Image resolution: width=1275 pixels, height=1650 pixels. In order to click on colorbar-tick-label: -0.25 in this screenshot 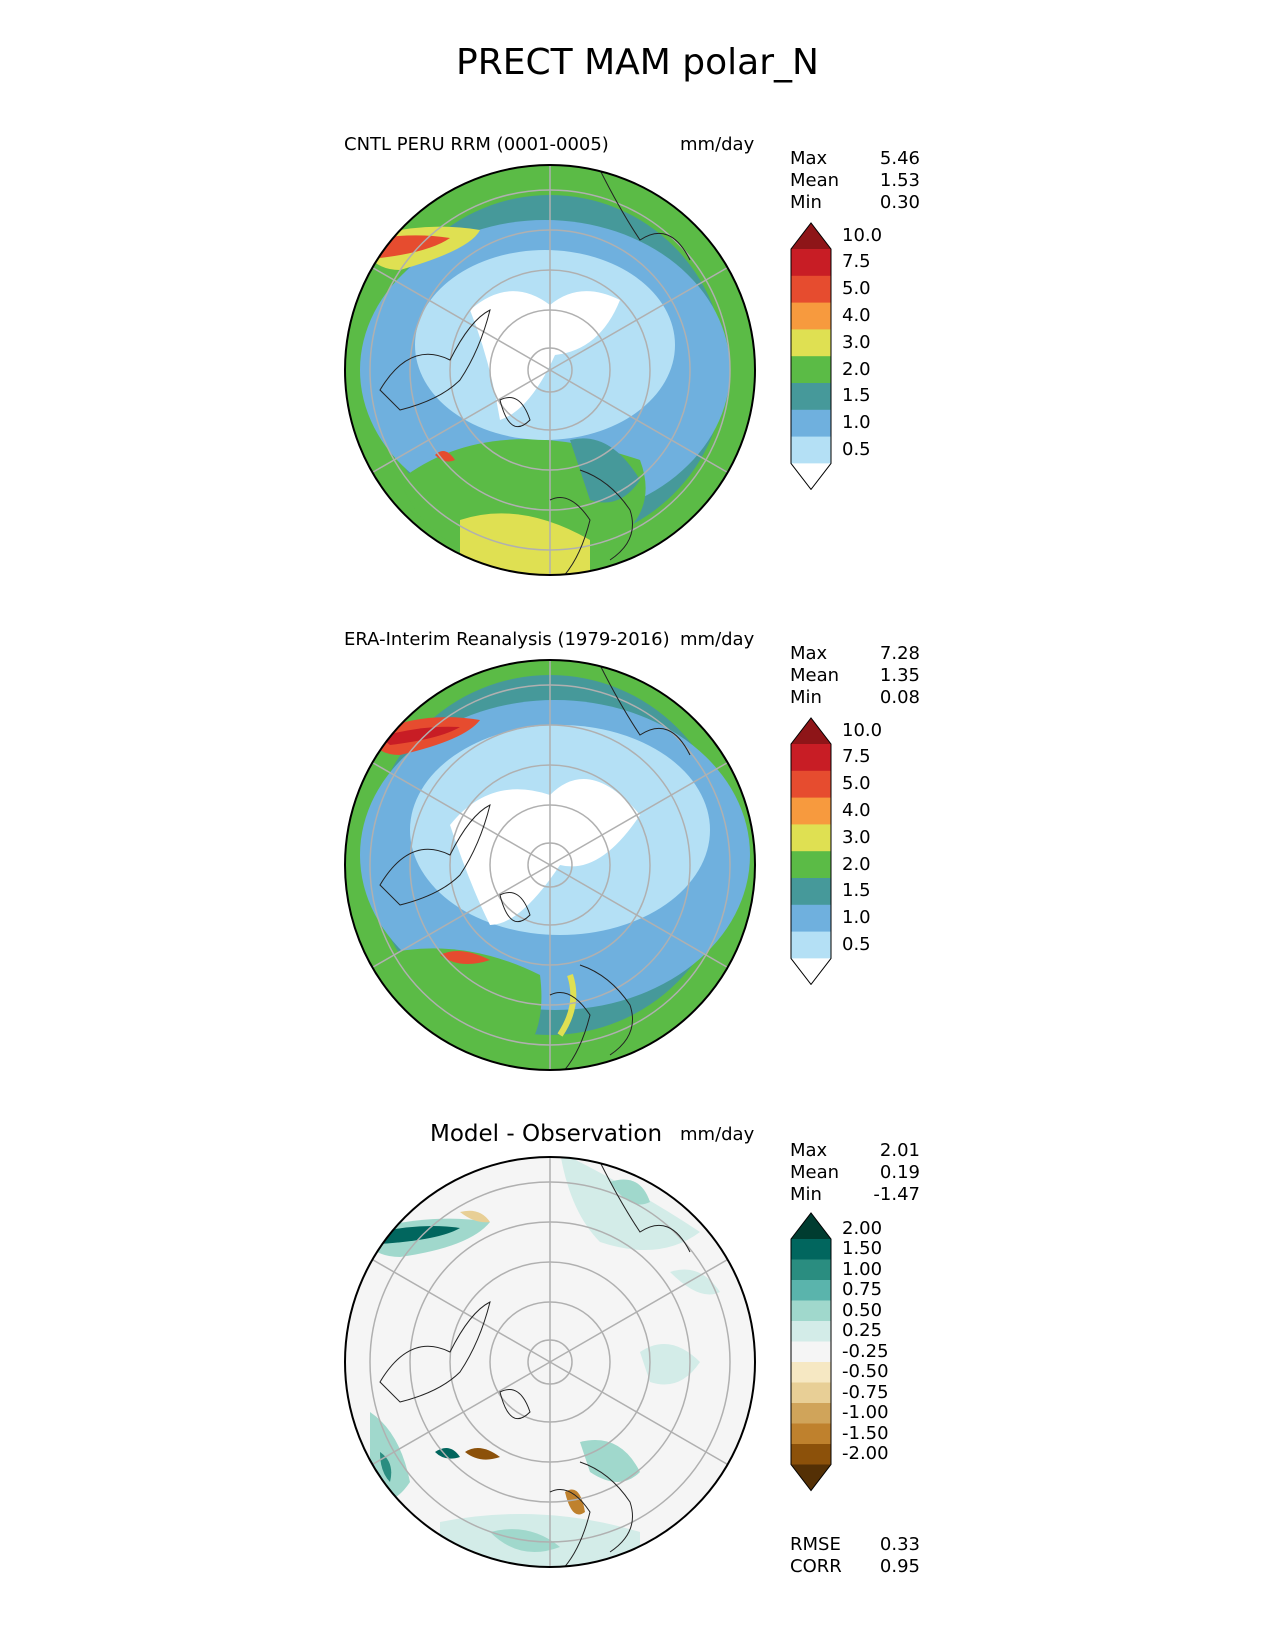, I will do `click(865, 1351)`.